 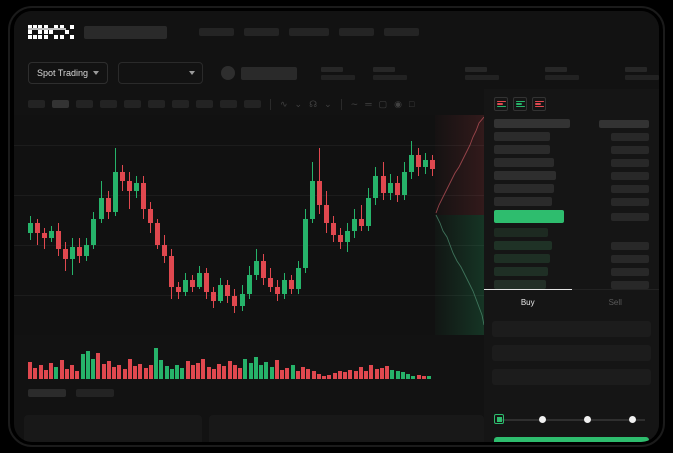 What do you see at coordinates (571, 353) in the screenshot?
I see `order-amount-field` at bounding box center [571, 353].